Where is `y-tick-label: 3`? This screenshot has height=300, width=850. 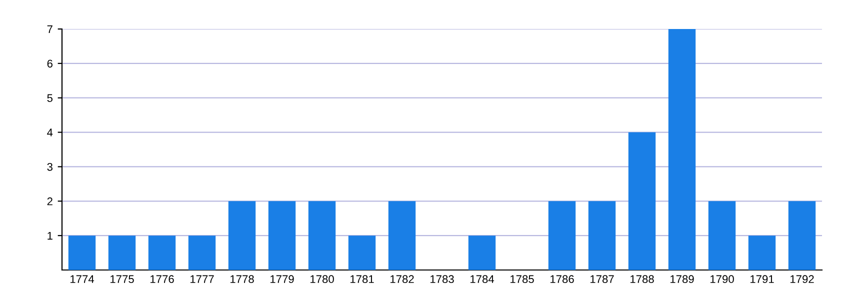
y-tick-label: 3 is located at coordinates (49, 166).